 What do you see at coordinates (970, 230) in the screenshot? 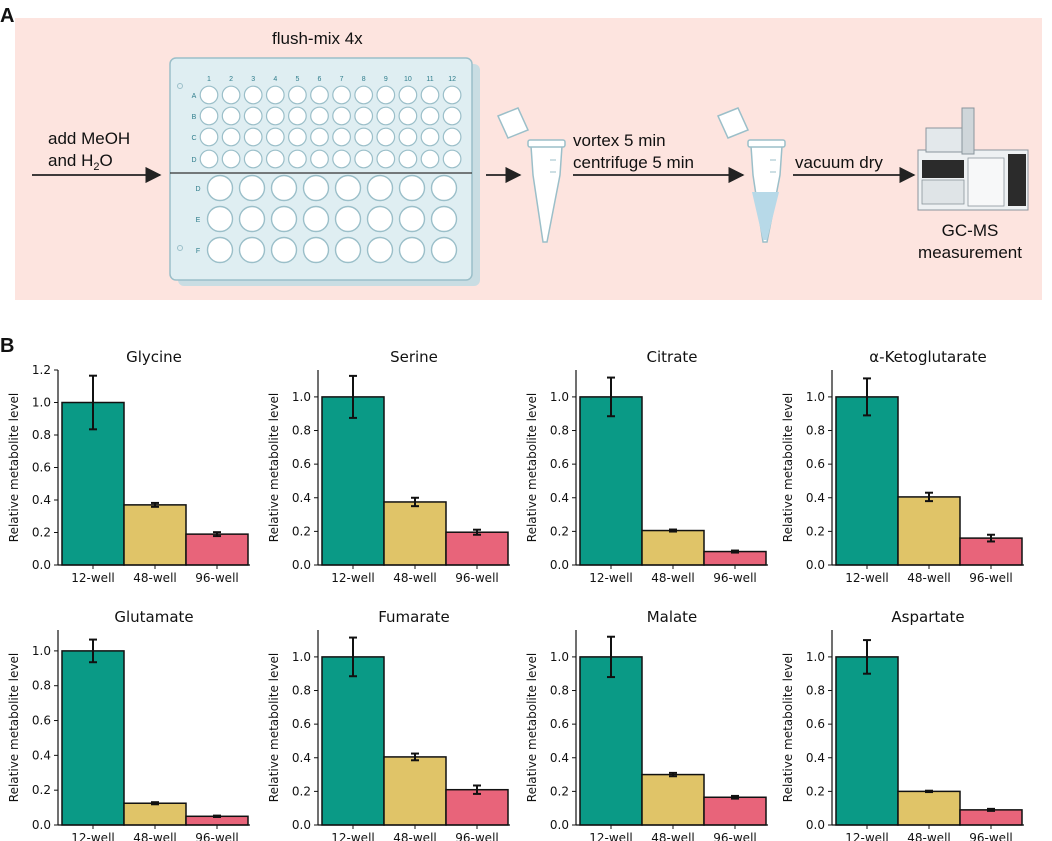
I see `gcms-label: GC-MS` at bounding box center [970, 230].